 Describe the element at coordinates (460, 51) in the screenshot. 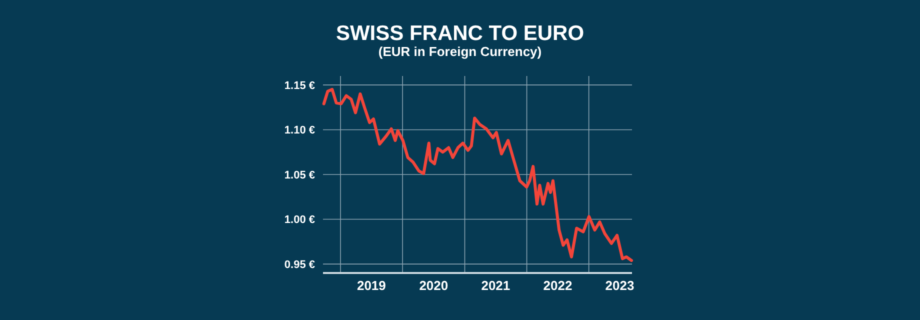

I see `chart-subtitle: (EUR in Foreign Currency)` at that location.